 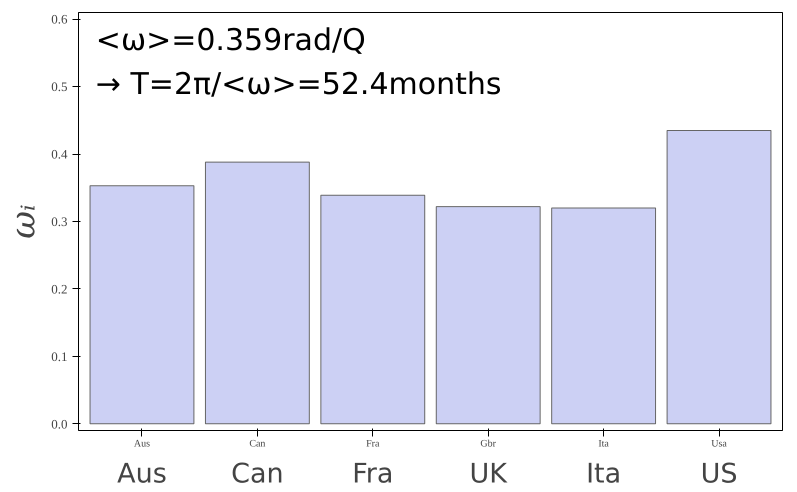 What do you see at coordinates (488, 444) in the screenshot?
I see `text: Gbr` at bounding box center [488, 444].